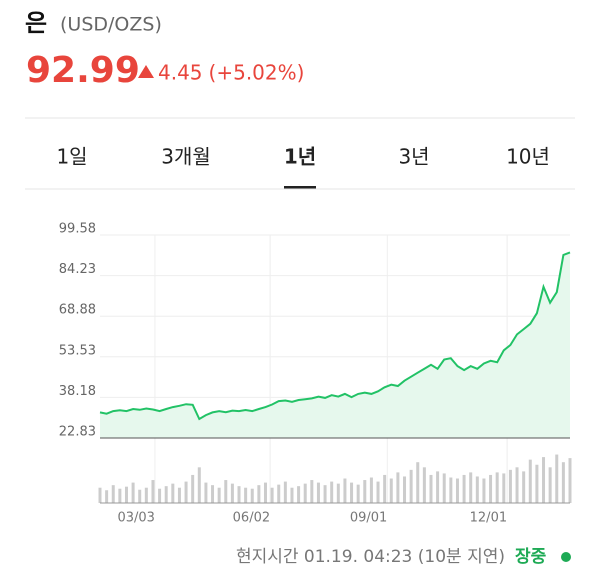 The height and width of the screenshot is (578, 600). Describe the element at coordinates (566, 557) in the screenshot. I see `status-dot` at that location.